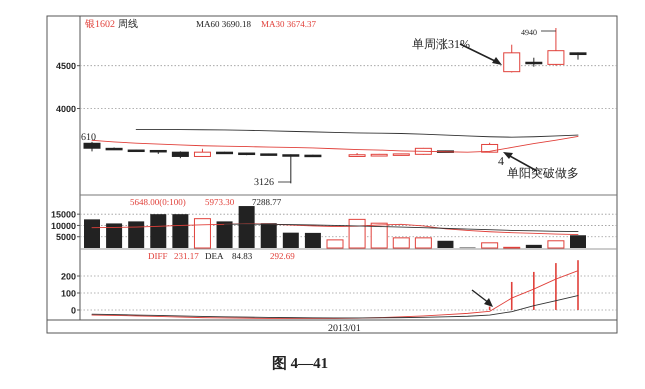 This screenshot has width=645, height=389. I want to click on annotation: 7288.77, so click(267, 202).